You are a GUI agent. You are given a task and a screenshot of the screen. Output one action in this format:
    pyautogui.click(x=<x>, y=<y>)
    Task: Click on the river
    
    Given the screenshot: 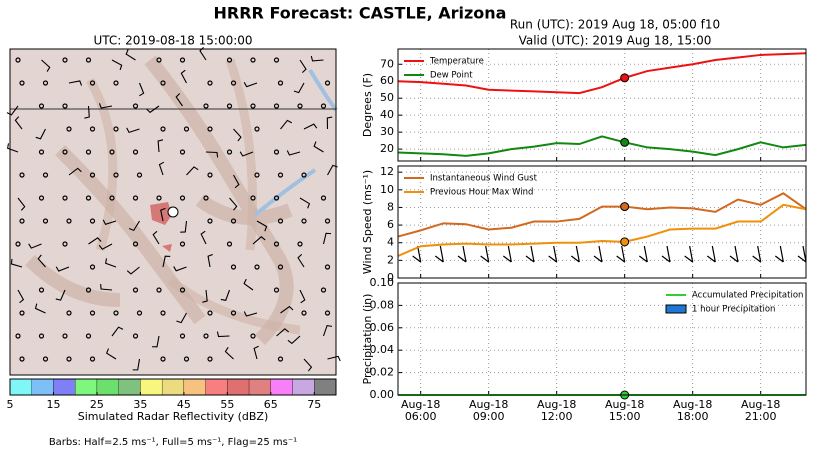 What is the action you would take?
    pyautogui.click(x=295, y=142)
    